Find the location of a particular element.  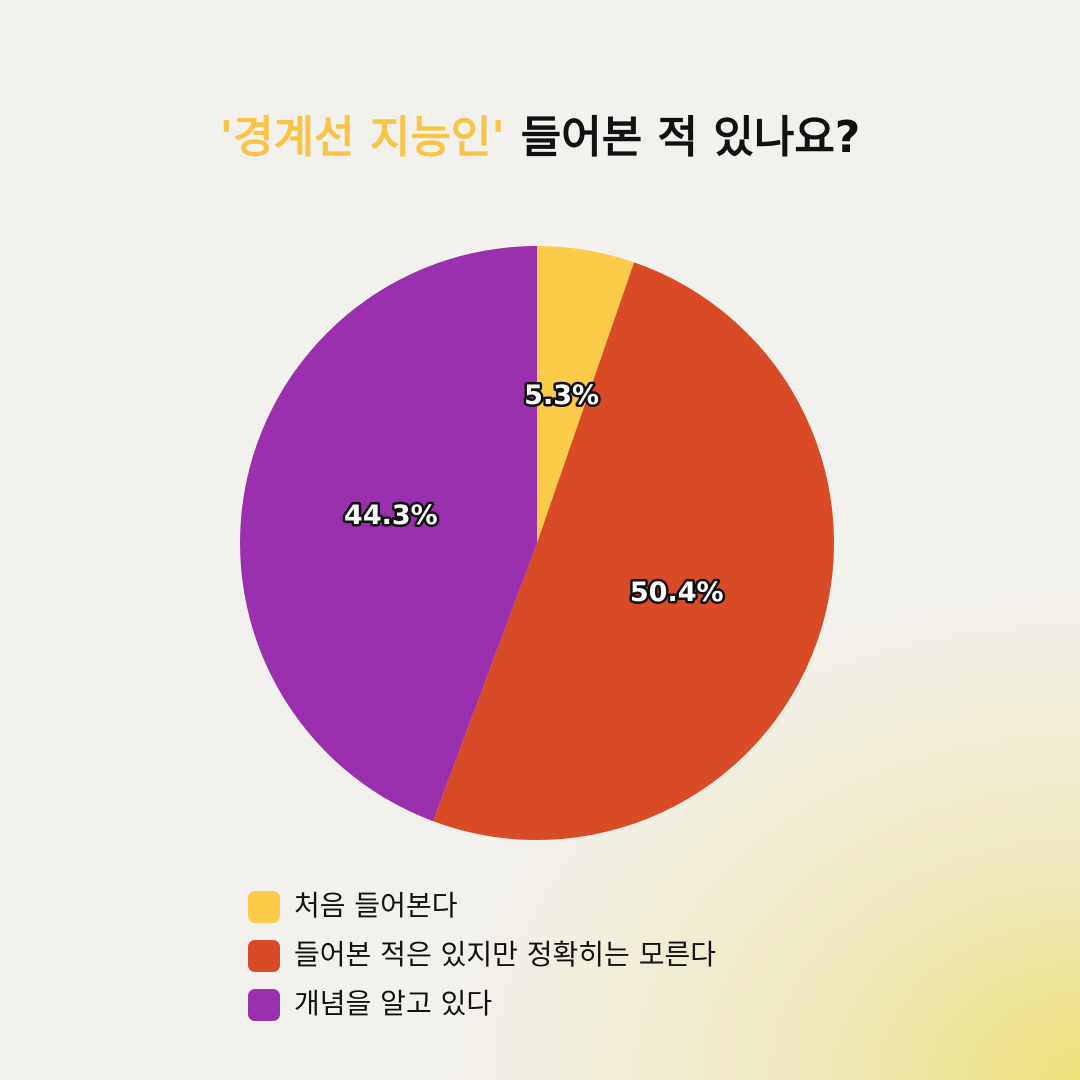

legend-label: 개념을 알고 있다 is located at coordinates (393, 1003).